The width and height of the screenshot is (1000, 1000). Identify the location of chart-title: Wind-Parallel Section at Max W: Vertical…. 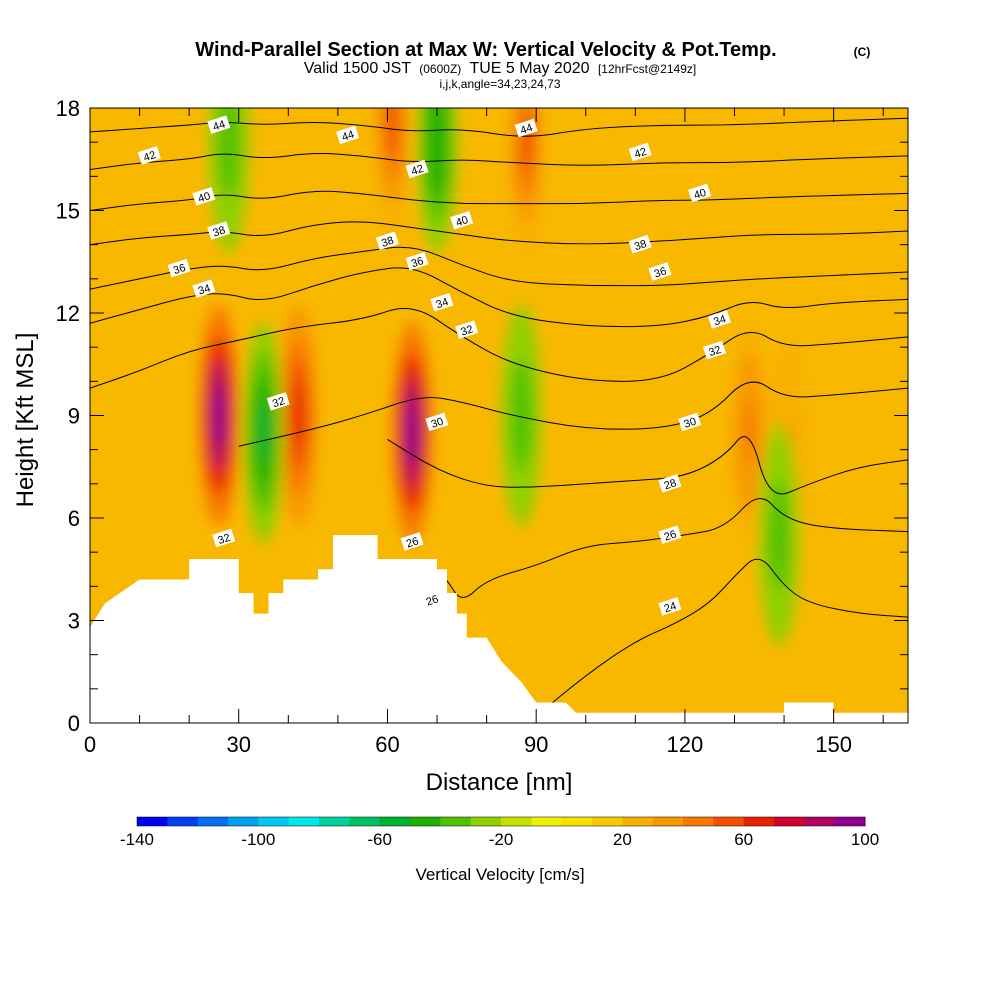
(485, 50).